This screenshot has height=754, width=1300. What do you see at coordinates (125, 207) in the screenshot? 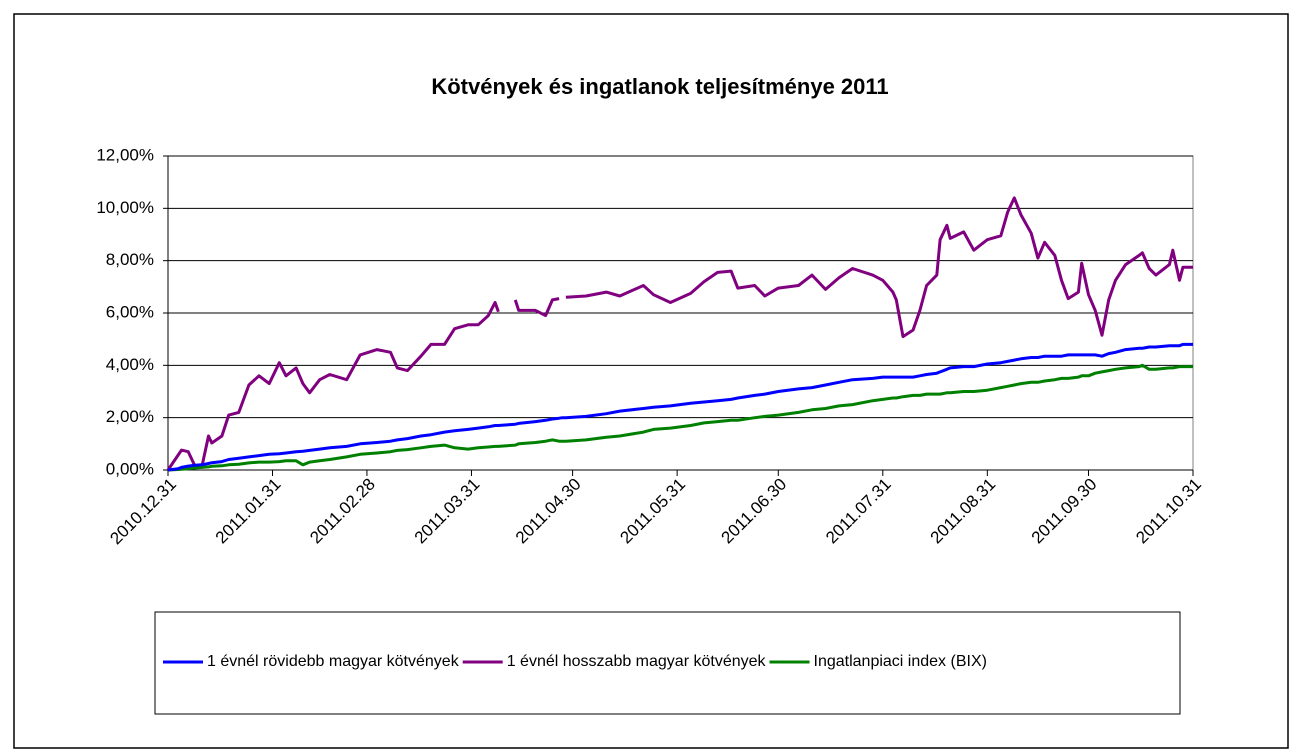
I see `y-tick-label: 10,00%` at bounding box center [125, 207].